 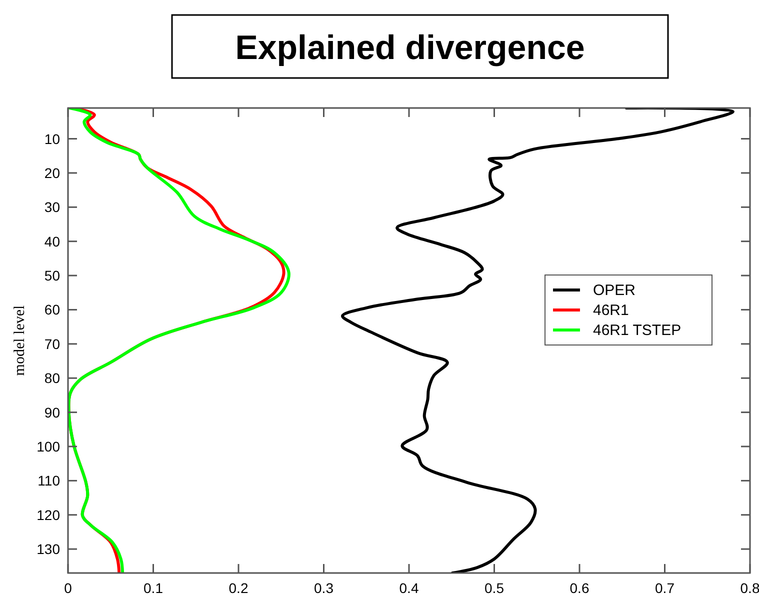 I want to click on y-tick-label: 80, so click(x=52, y=378).